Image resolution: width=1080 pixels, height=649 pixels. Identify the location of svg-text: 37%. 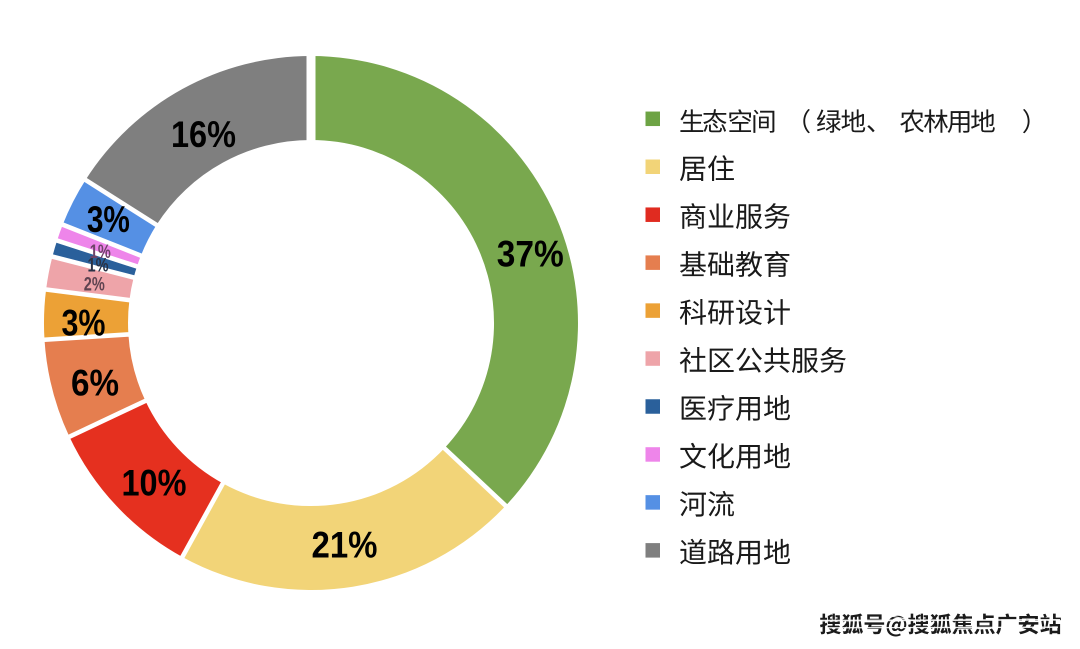
(530, 254).